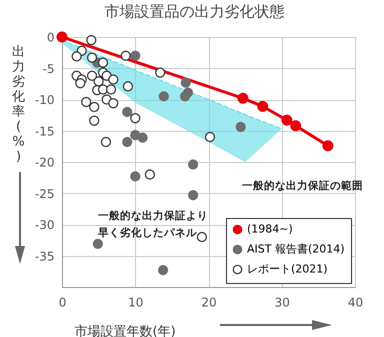 The width and height of the screenshot is (384, 337). Describe the element at coordinates (194, 11) in the screenshot. I see `chart-title: 市場設置品の出力劣化状態` at that location.